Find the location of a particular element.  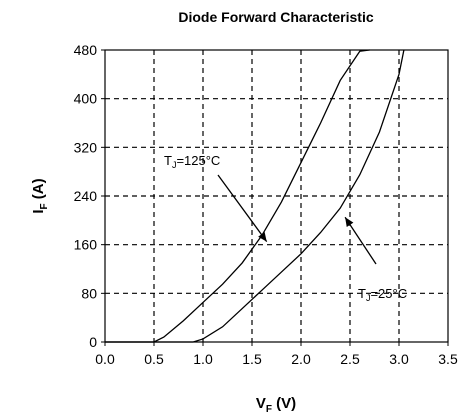

x-tick-label: 1.5 is located at coordinates (252, 359).